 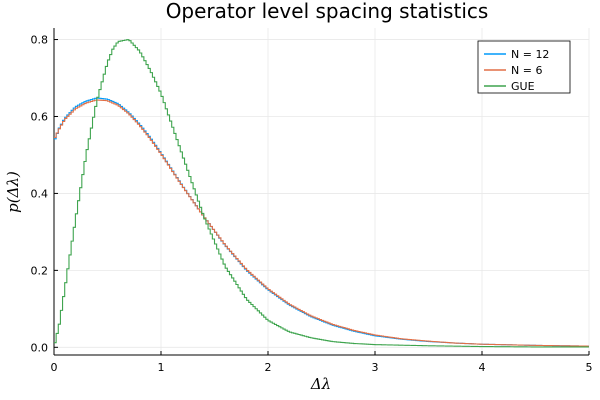 I want to click on y-tick-label: 0.6, so click(x=40, y=116).